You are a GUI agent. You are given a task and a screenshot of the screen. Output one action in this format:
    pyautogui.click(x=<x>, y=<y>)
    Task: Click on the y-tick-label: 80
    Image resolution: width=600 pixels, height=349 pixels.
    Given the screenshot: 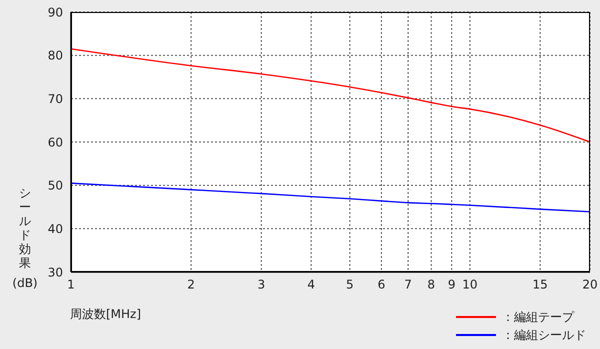 What is the action you would take?
    pyautogui.click(x=55, y=55)
    